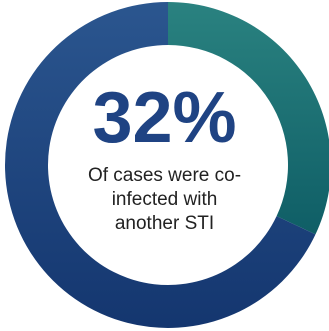 Image resolution: width=329 pixels, height=331 pixels. What do you see at coordinates (164, 175) in the screenshot?
I see `caption-line-1: Of cases were co-` at bounding box center [164, 175].